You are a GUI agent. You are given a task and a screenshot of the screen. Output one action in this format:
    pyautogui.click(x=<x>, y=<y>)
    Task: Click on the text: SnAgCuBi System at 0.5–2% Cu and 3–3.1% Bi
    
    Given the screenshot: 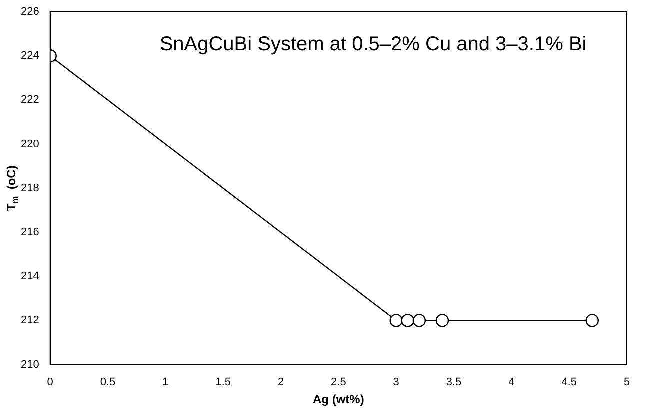 What is the action you would take?
    pyautogui.click(x=373, y=45)
    